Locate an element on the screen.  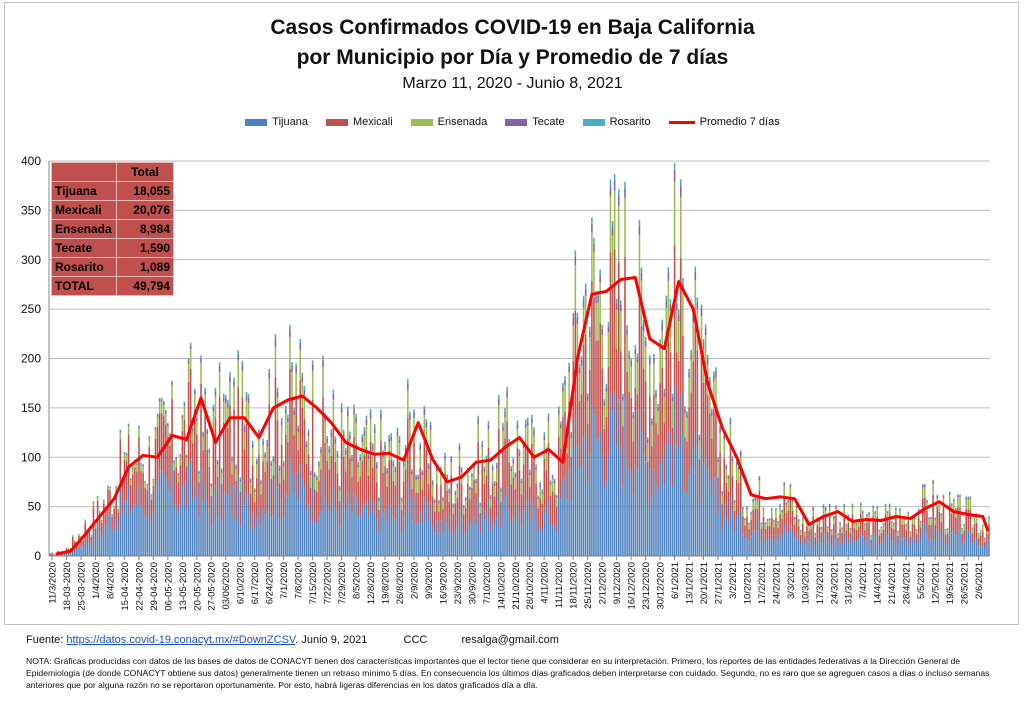
x-tick-label: 3/2/2021 is located at coordinates (733, 580).